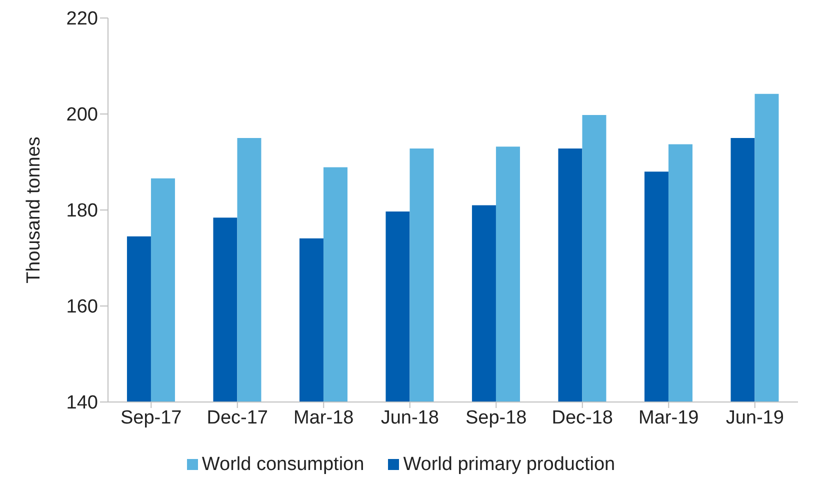  What do you see at coordinates (283, 464) in the screenshot?
I see `legend-label: World consumption` at bounding box center [283, 464].